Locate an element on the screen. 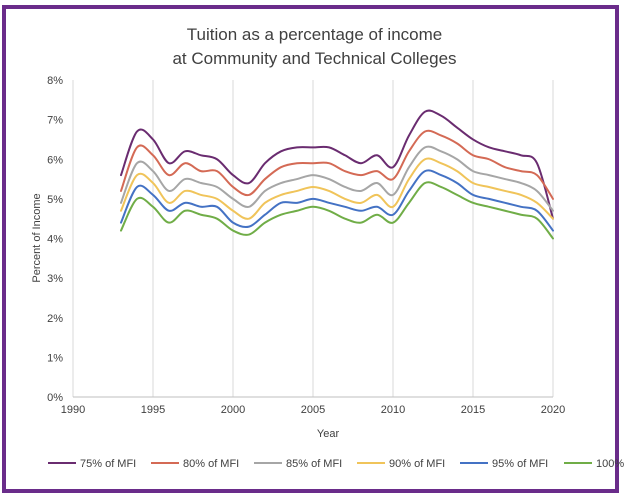  legend-label: 85% of MFI is located at coordinates (314, 464).